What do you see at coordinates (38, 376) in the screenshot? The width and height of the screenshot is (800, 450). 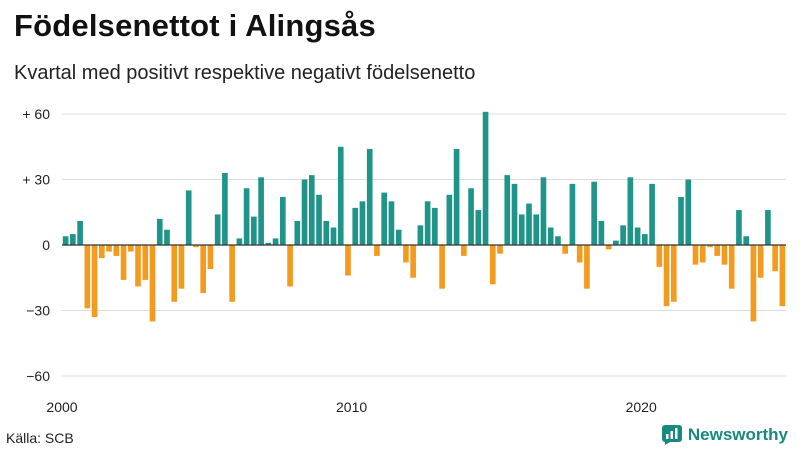 I see `y-tick-label: −60` at bounding box center [38, 376].